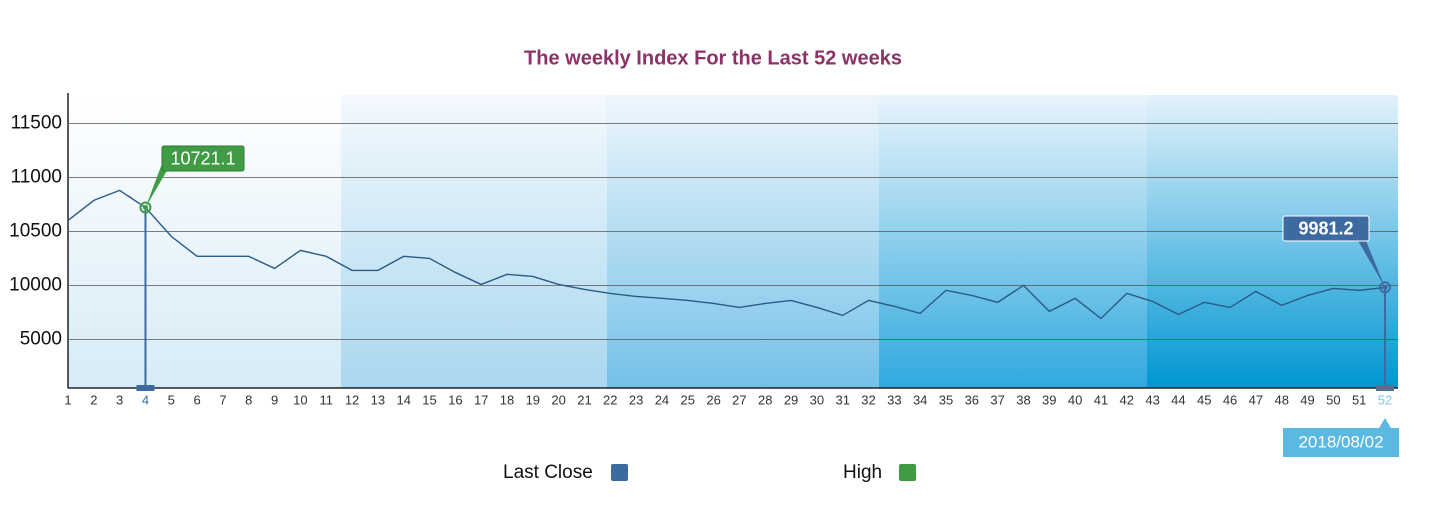 Image resolution: width=1431 pixels, height=522 pixels. Describe the element at coordinates (946, 399) in the screenshot. I see `x-tick-label: 35` at that location.